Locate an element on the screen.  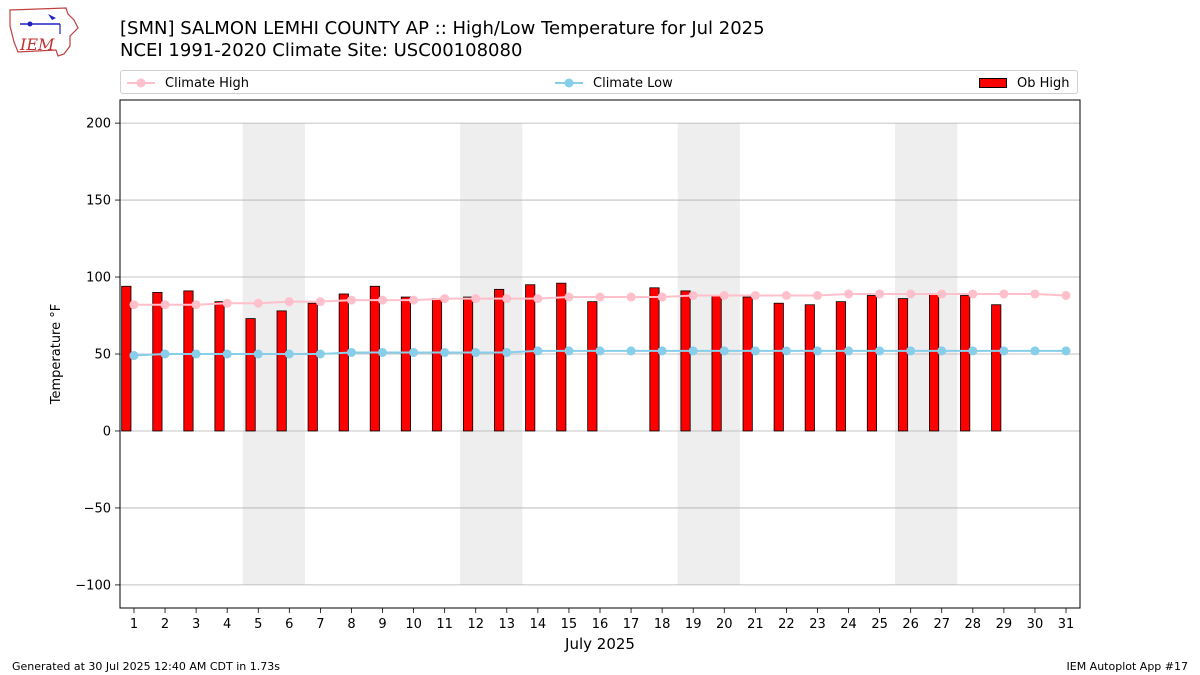
x-tick-label: 20 is located at coordinates (724, 624).